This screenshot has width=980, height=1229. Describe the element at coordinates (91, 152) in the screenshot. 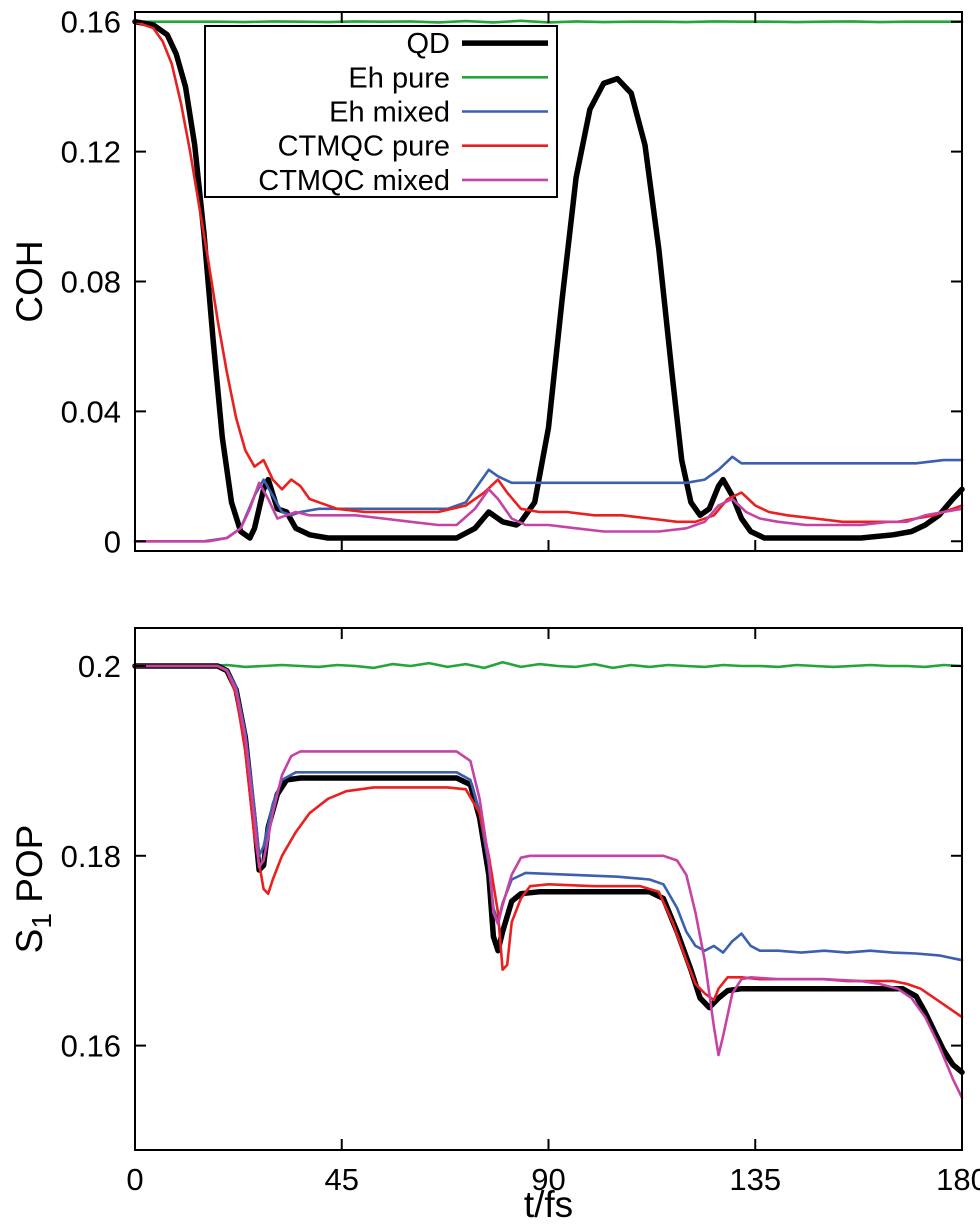

I see `y-tick-label: 0.12` at that location.